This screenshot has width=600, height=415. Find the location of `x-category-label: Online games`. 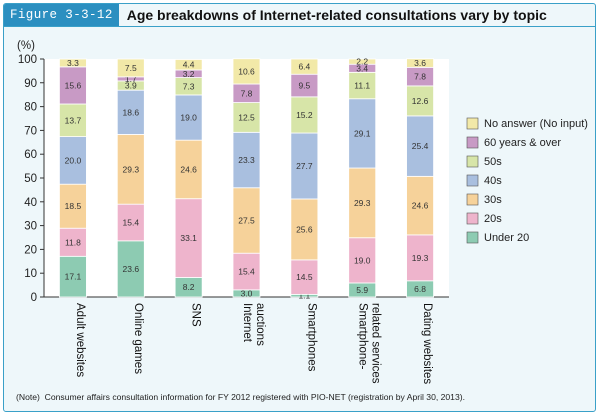

x-category-label: Online games is located at coordinates (138, 338).